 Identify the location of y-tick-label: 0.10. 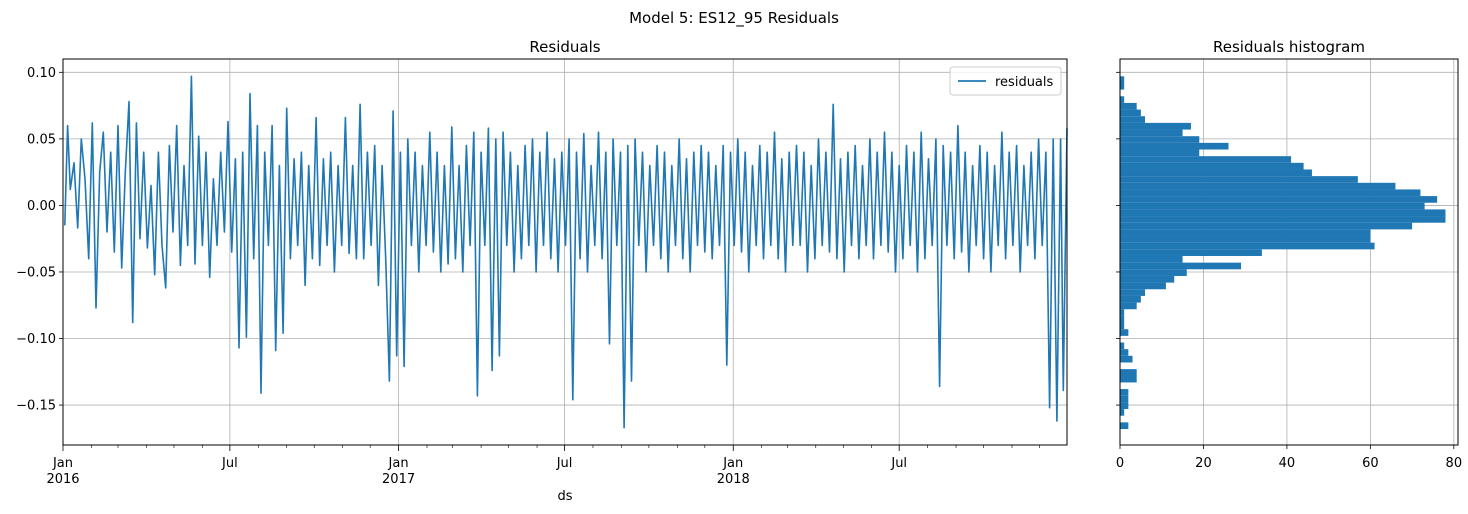
(41, 73).